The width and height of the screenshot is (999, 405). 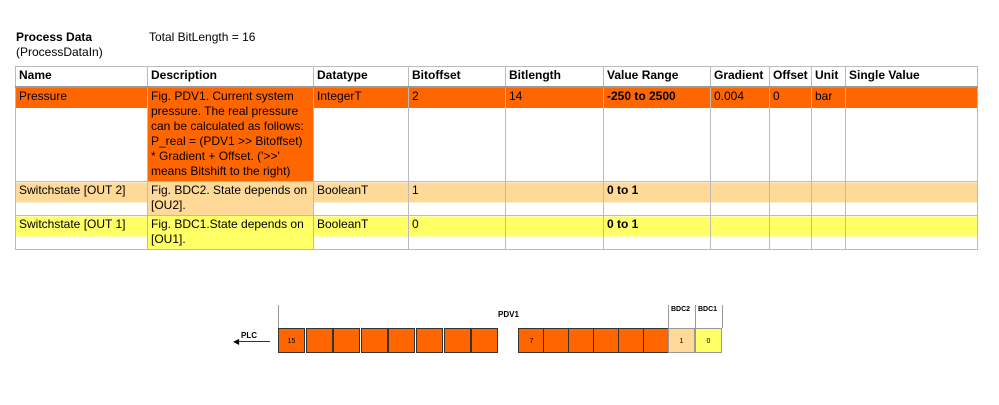 I want to click on cell-bitoffset: 0, so click(x=457, y=232).